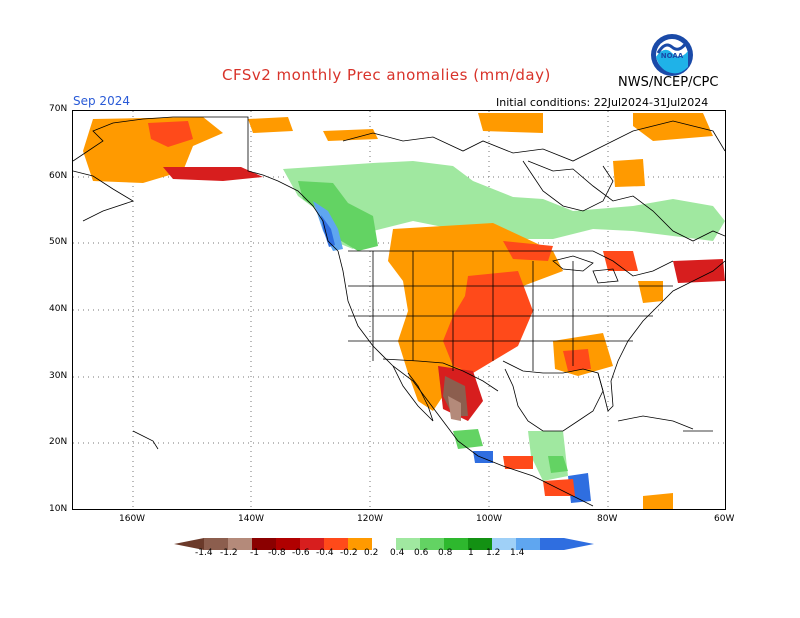 The width and height of the screenshot is (800, 618). I want to click on colorbar, so click(400, 542).